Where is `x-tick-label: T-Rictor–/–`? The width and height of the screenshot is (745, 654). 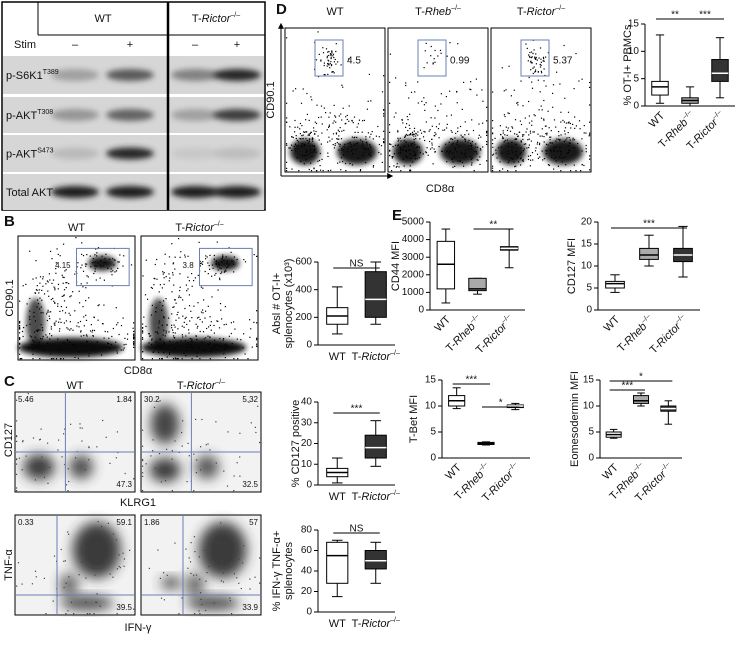
x-tick-label: T-Rictor–/– is located at coordinates (668, 334).